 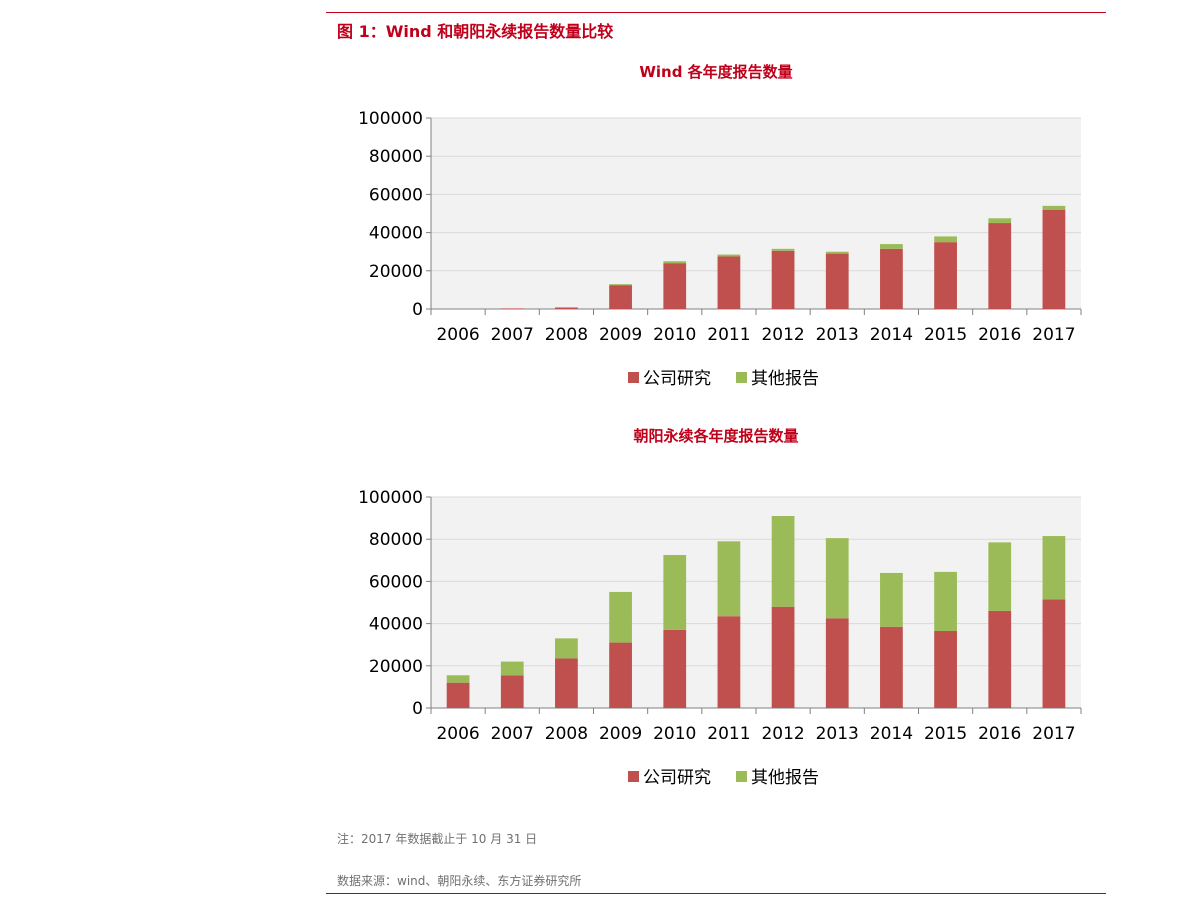 What do you see at coordinates (566, 648) in the screenshot?
I see `bar-other-reports-2008` at bounding box center [566, 648].